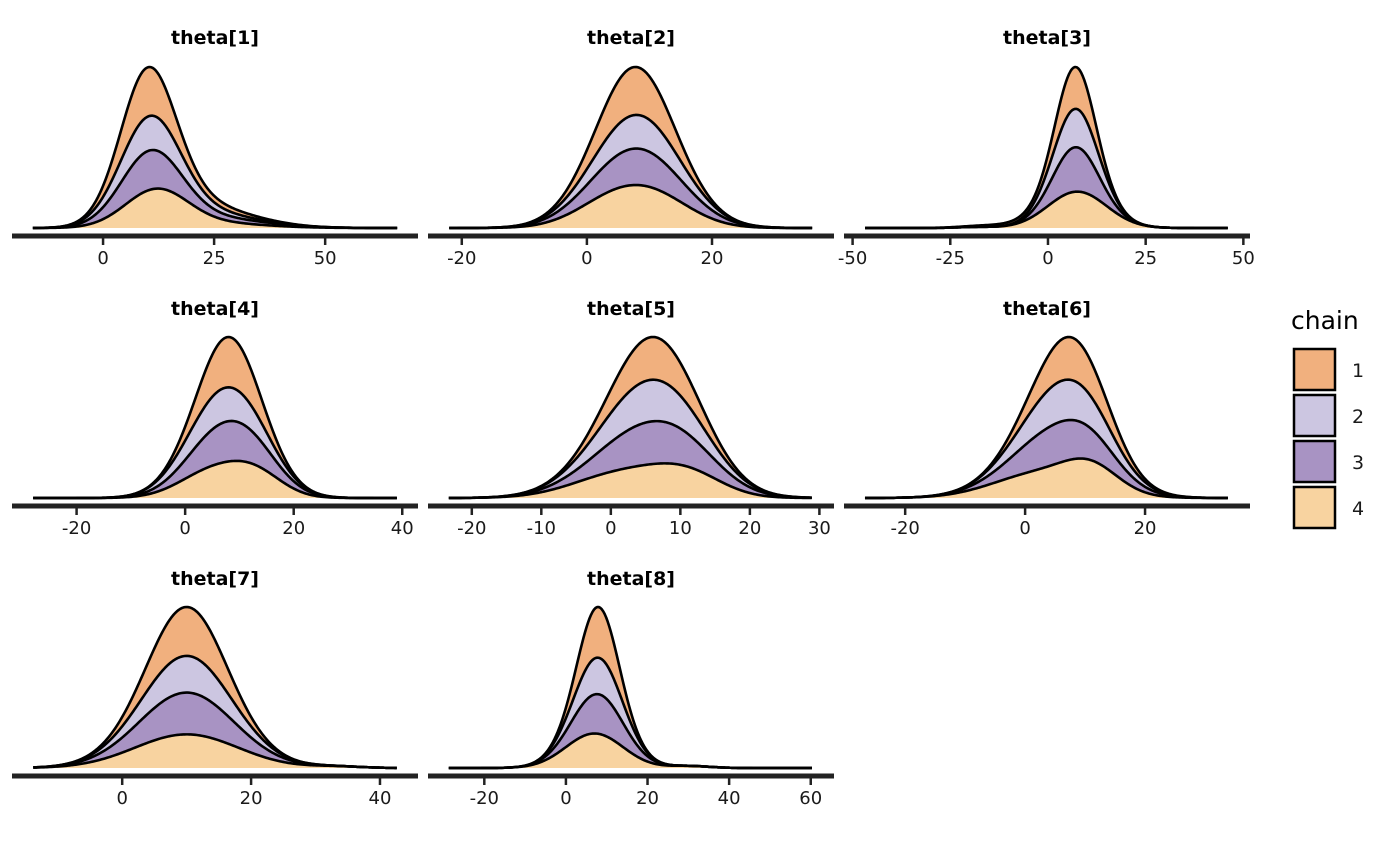  I want to click on panel-title: theta[5], so click(631, 309).